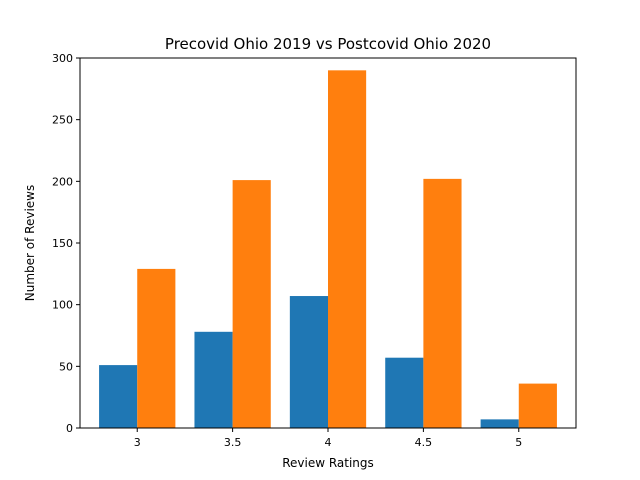 This screenshot has width=640, height=480. I want to click on x-tick-label: 5, so click(518, 442).